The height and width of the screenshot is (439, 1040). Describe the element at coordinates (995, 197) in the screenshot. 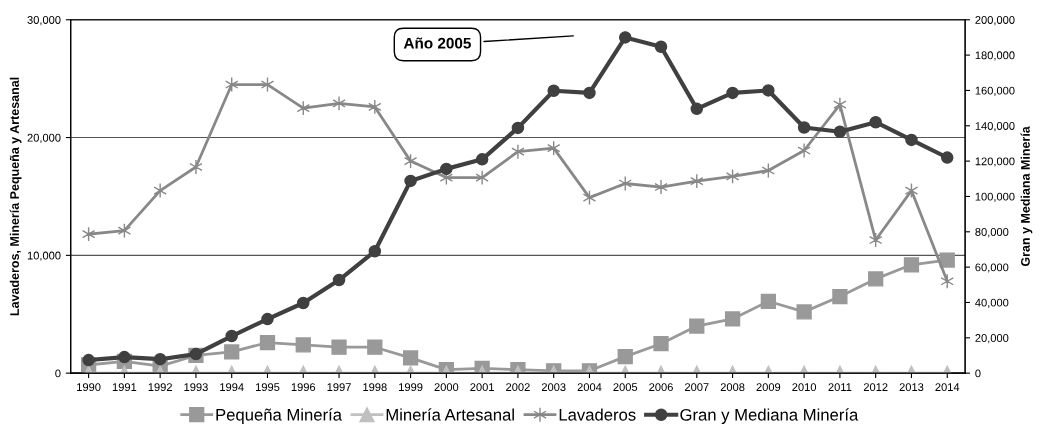

I see `y2-tick-label: 100,000` at that location.